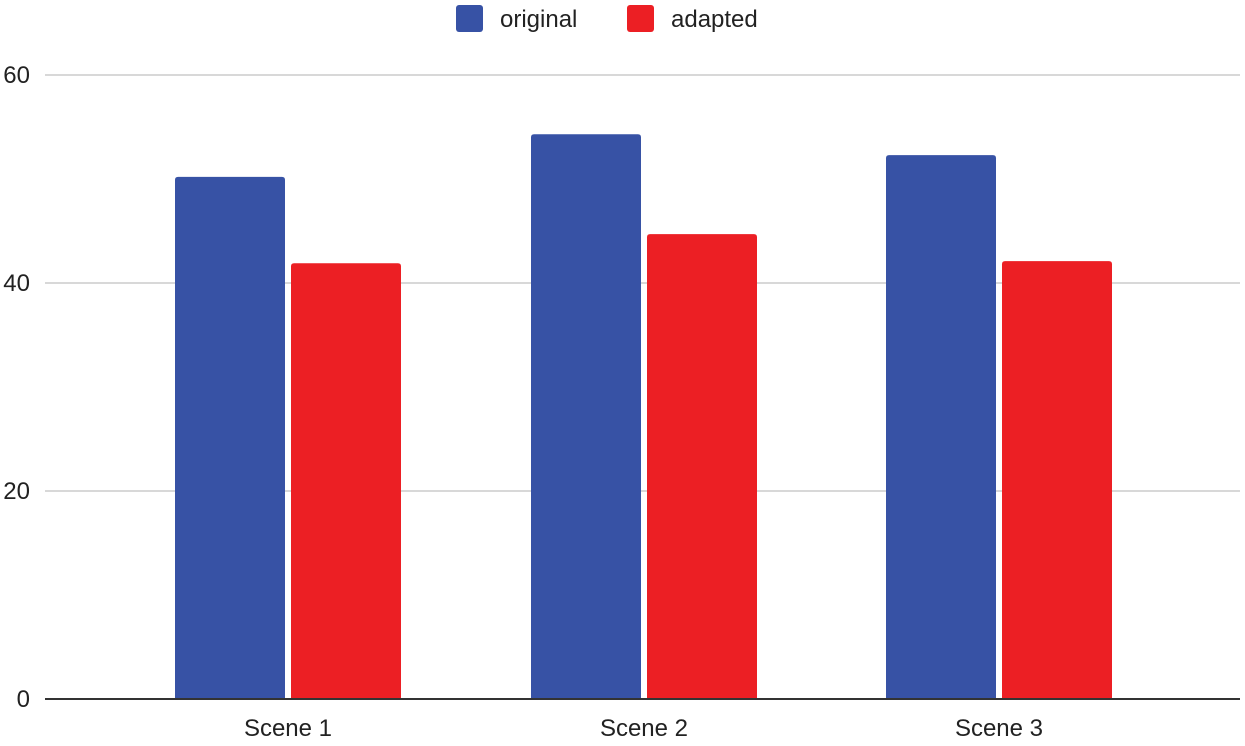  Describe the element at coordinates (16, 283) in the screenshot. I see `y-tick-label: 40` at that location.